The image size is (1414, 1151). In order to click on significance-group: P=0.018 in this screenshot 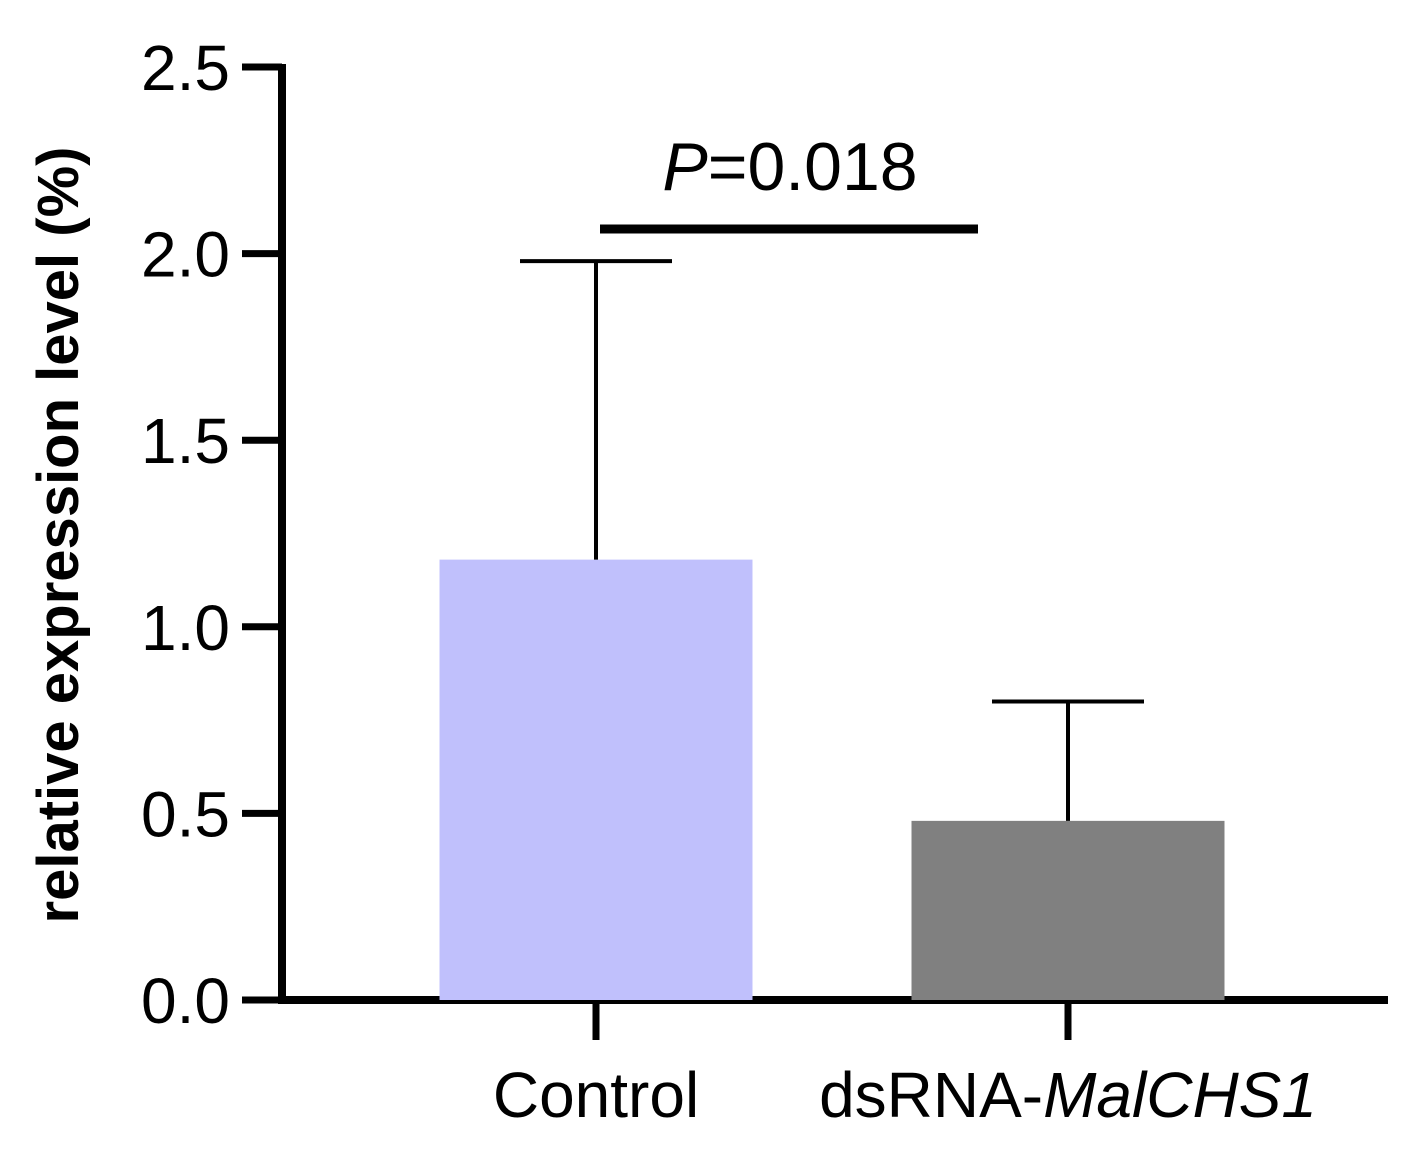, I will do `click(789, 181)`.